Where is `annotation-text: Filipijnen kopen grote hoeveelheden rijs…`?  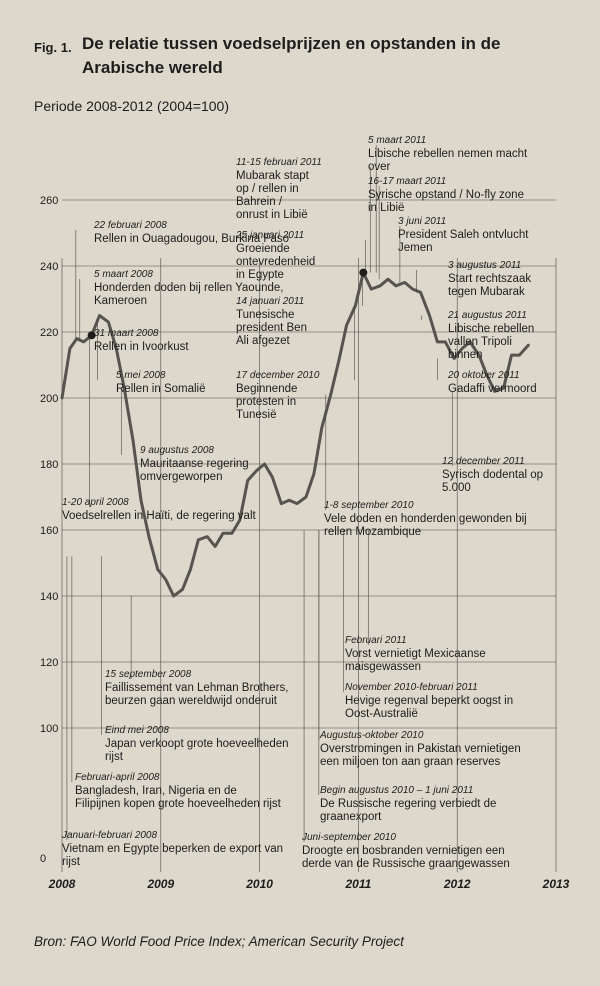 annotation-text: Filipijnen kopen grote hoeveelheden rijs… is located at coordinates (178, 804).